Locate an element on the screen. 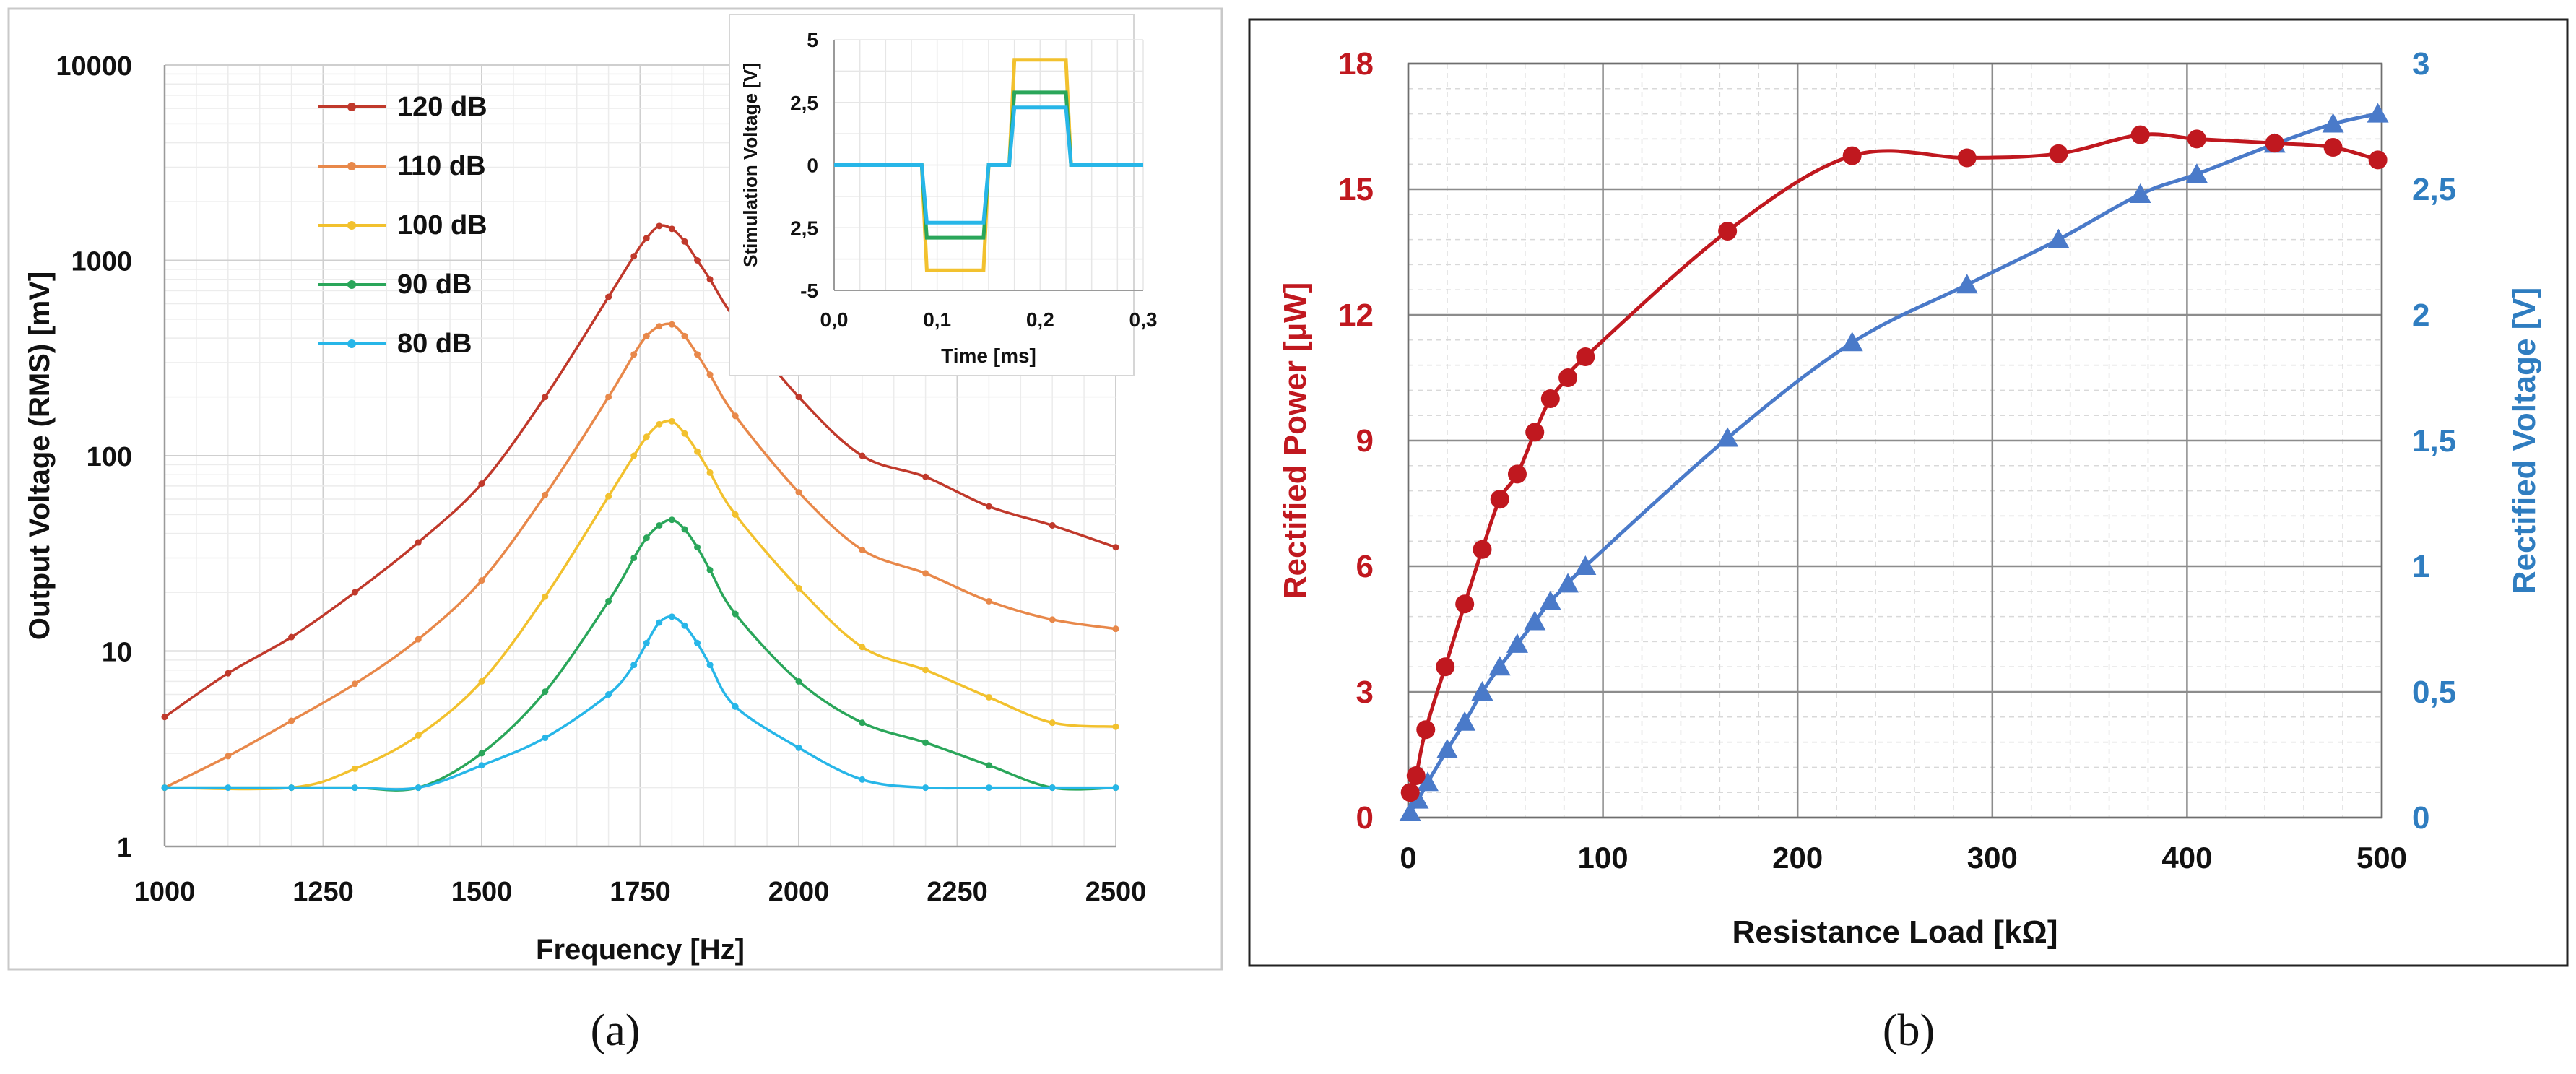 This screenshot has width=2576, height=1074. y-left-tick-label: 0 is located at coordinates (1365, 818).